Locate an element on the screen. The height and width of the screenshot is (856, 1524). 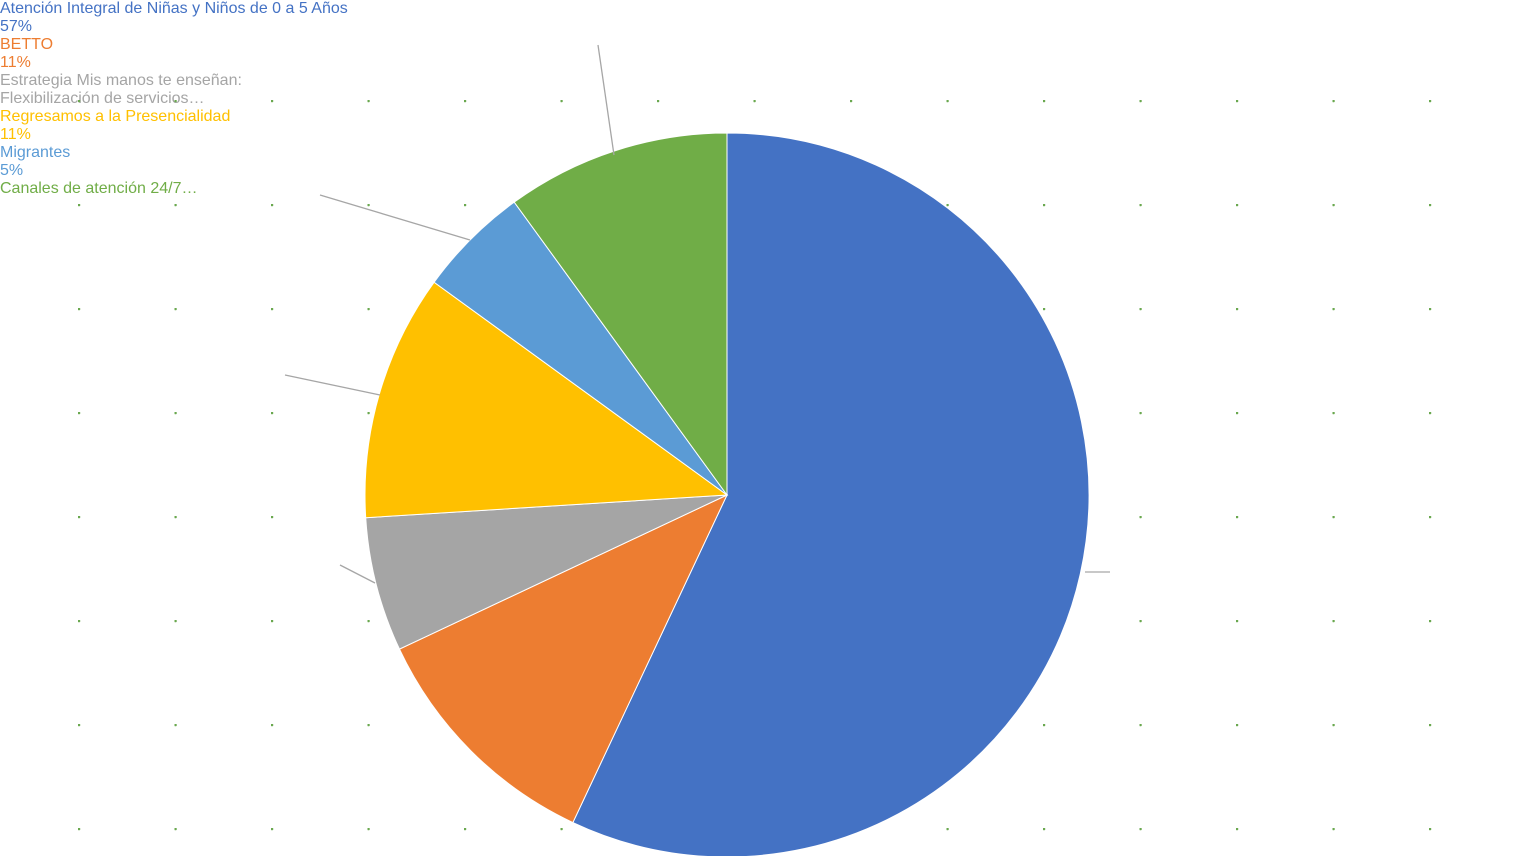
slice-label: BETTO 11% is located at coordinates (100, 54).